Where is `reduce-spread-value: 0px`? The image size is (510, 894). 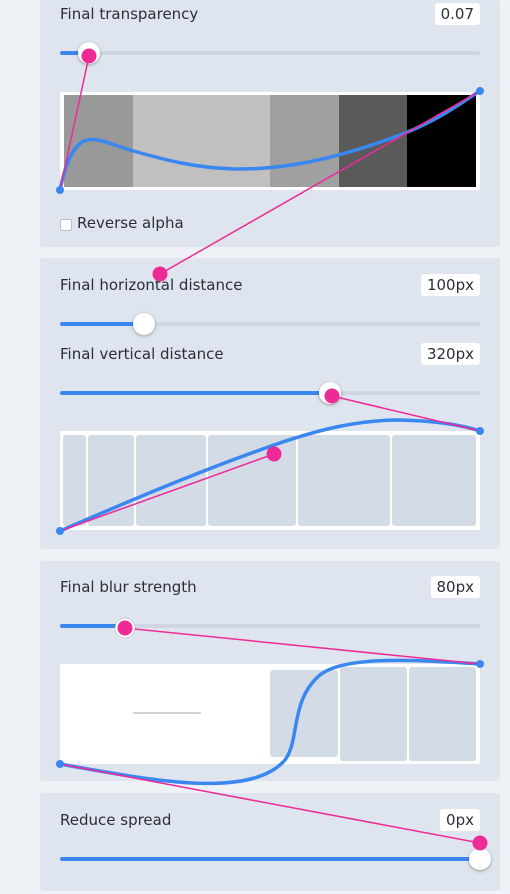 reduce-spread-value: 0px is located at coordinates (460, 820).